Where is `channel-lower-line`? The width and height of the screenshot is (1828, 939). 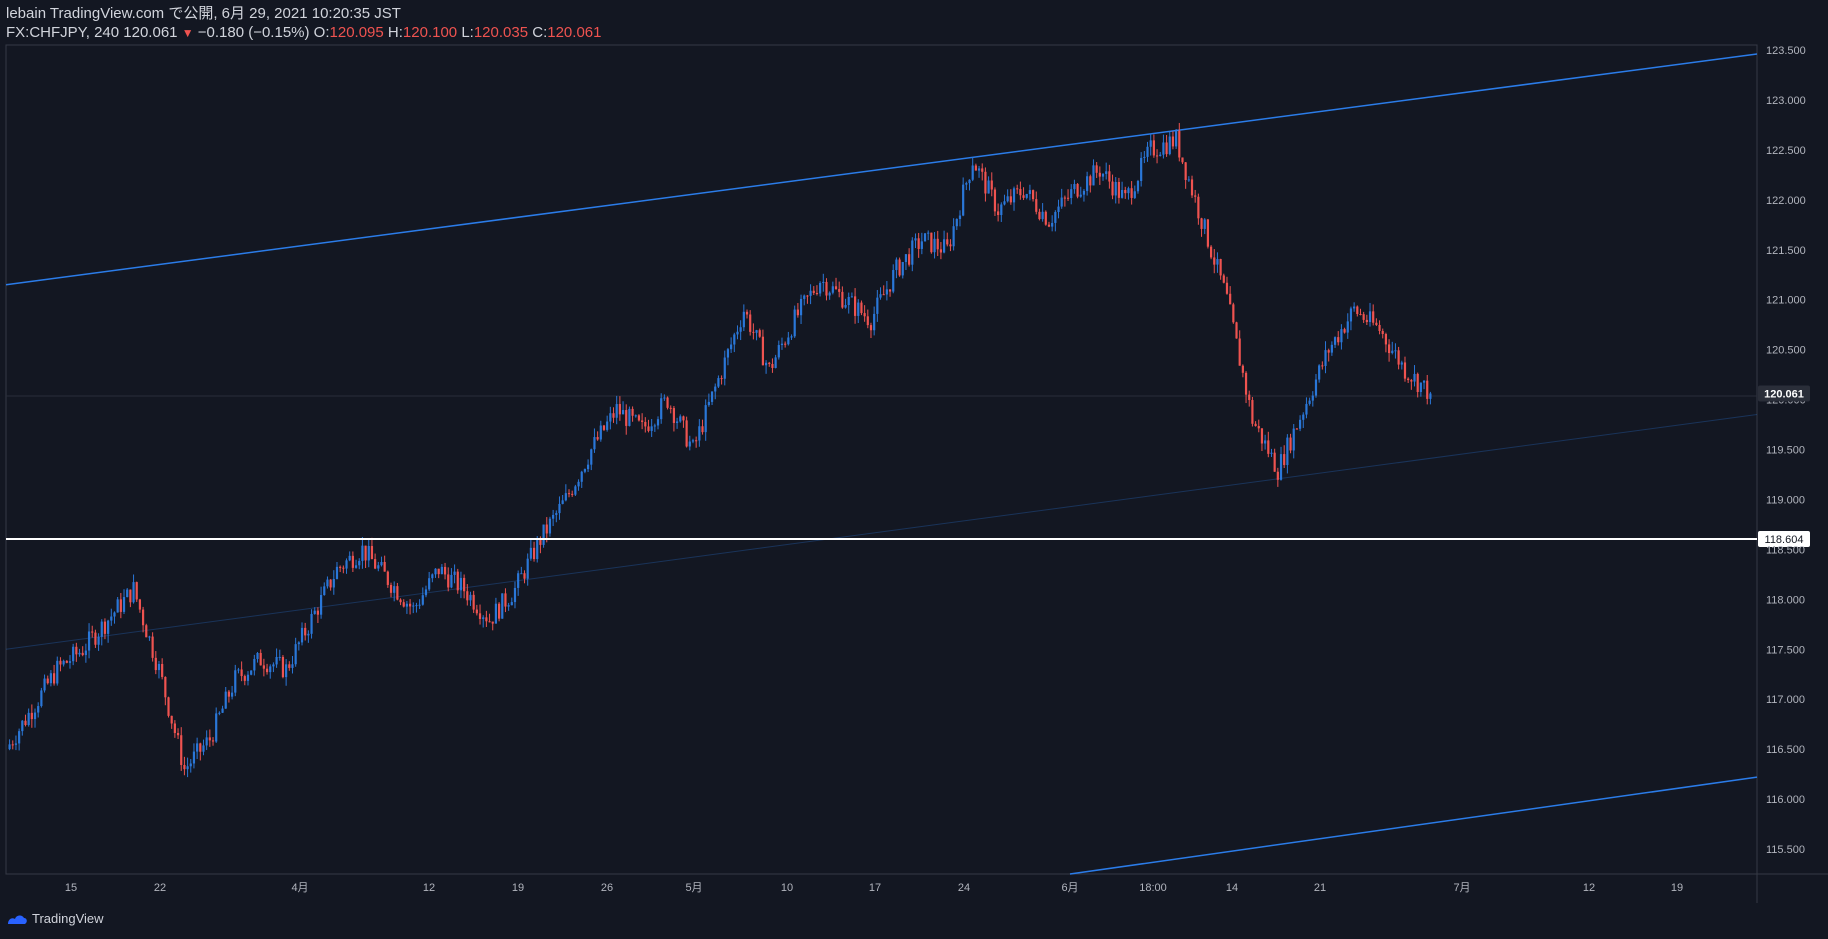 channel-lower-line is located at coordinates (1413, 825).